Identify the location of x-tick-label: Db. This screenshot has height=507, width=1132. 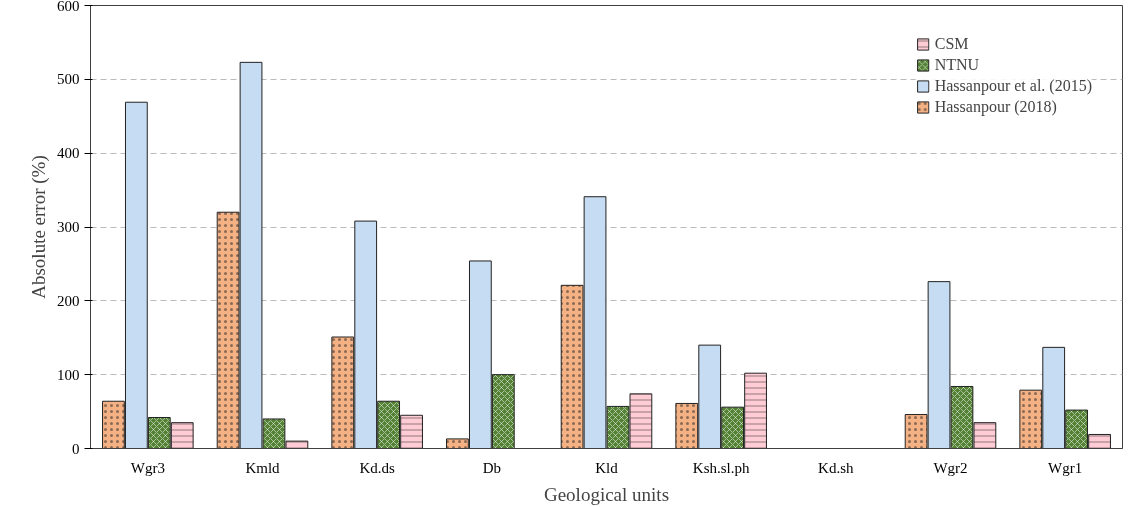
(492, 467).